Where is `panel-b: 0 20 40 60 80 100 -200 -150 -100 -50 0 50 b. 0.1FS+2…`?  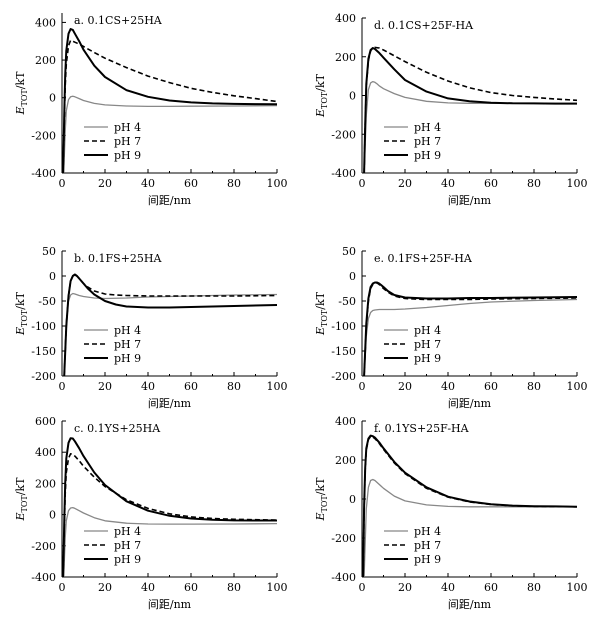 panel-b: 0 20 40 60 80 100 -200 -150 -100 -50 0 50 b. 0.1FS+2… is located at coordinates (151, 327).